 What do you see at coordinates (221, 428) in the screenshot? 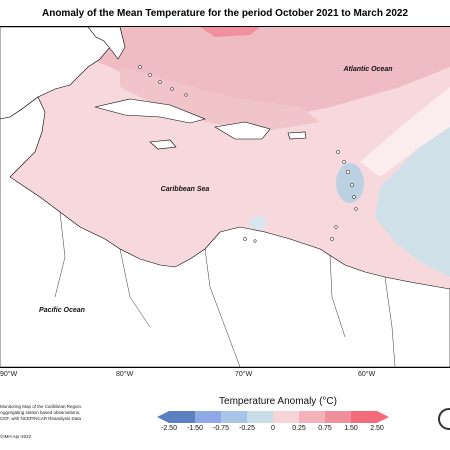
I see `legend-tick-label: -0.75` at bounding box center [221, 428].